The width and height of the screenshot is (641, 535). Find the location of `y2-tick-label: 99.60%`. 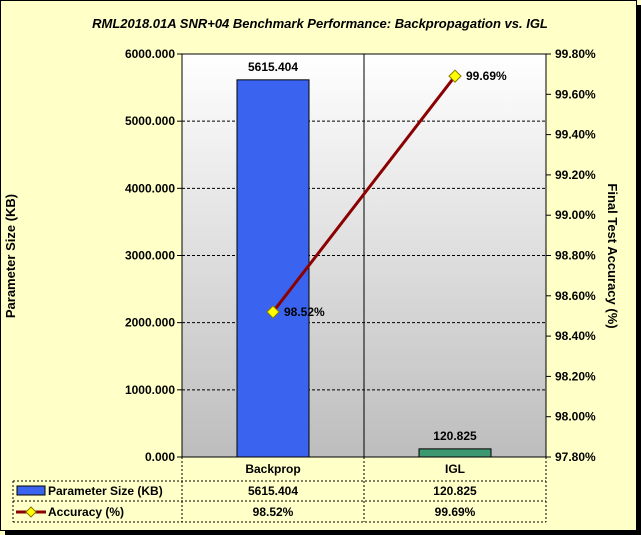

y2-tick-label: 99.60% is located at coordinates (575, 94).